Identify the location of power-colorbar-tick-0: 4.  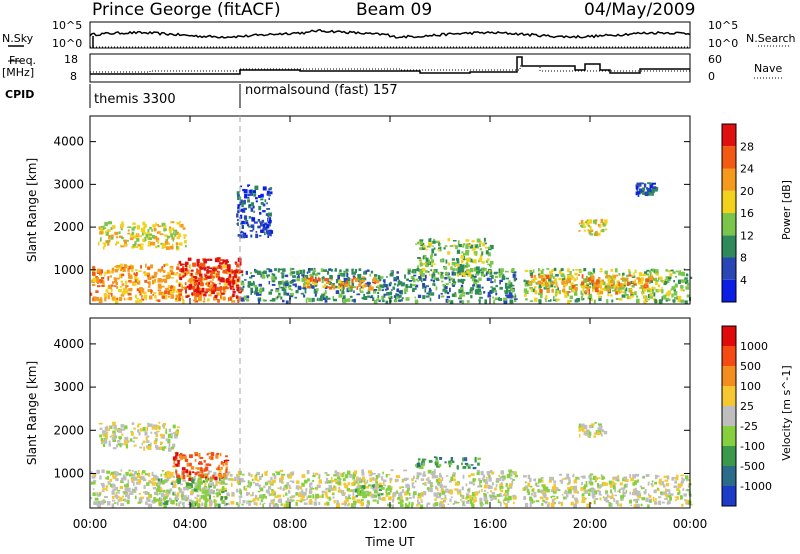
(743, 280).